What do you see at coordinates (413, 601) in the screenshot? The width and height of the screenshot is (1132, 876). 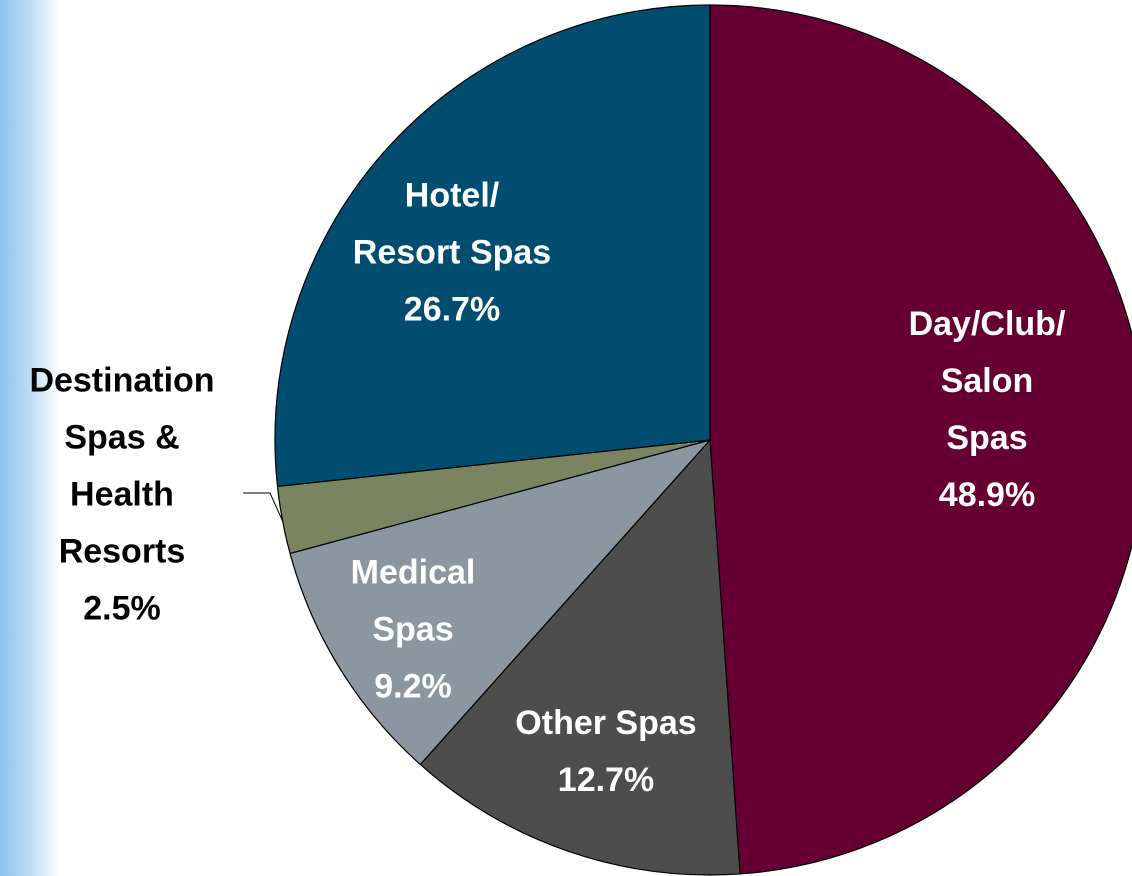 I see `category-label: Medical Spas` at bounding box center [413, 601].